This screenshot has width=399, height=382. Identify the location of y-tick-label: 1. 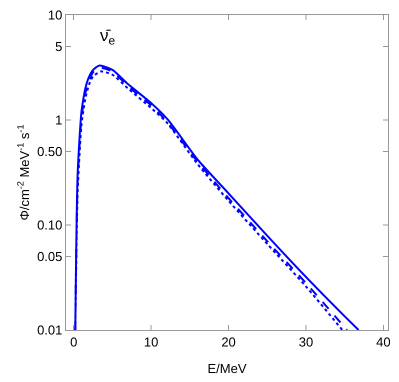
(58, 120).